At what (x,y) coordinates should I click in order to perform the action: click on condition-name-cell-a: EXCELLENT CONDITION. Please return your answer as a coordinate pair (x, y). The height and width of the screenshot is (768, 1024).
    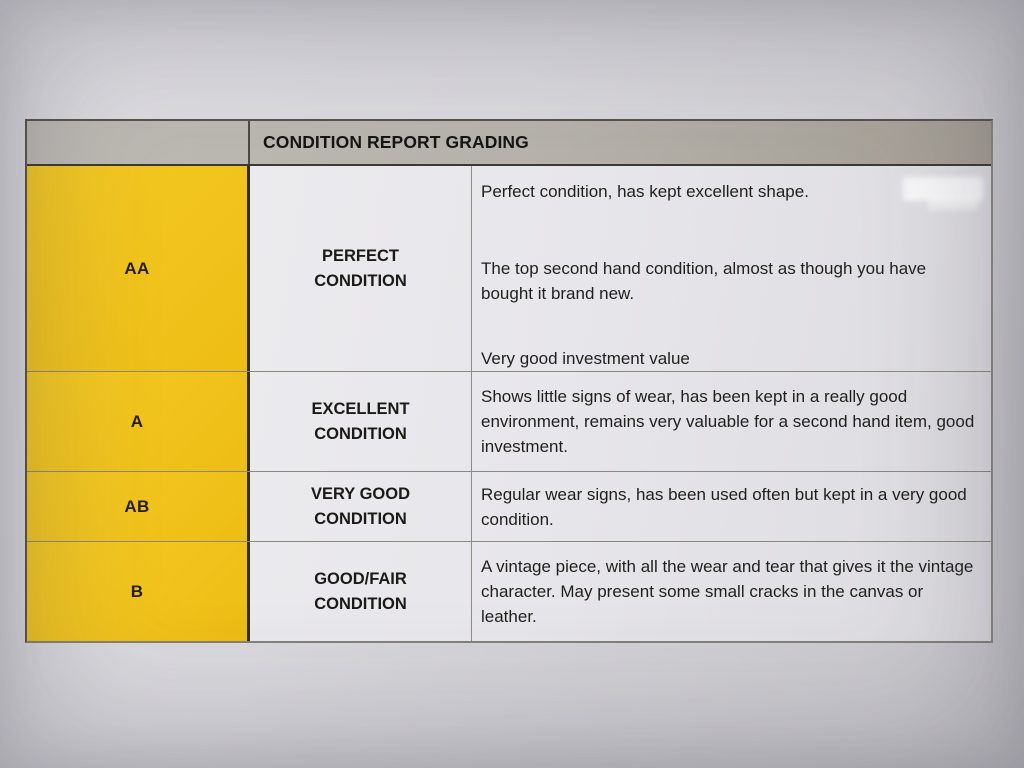
    Looking at the image, I should click on (361, 421).